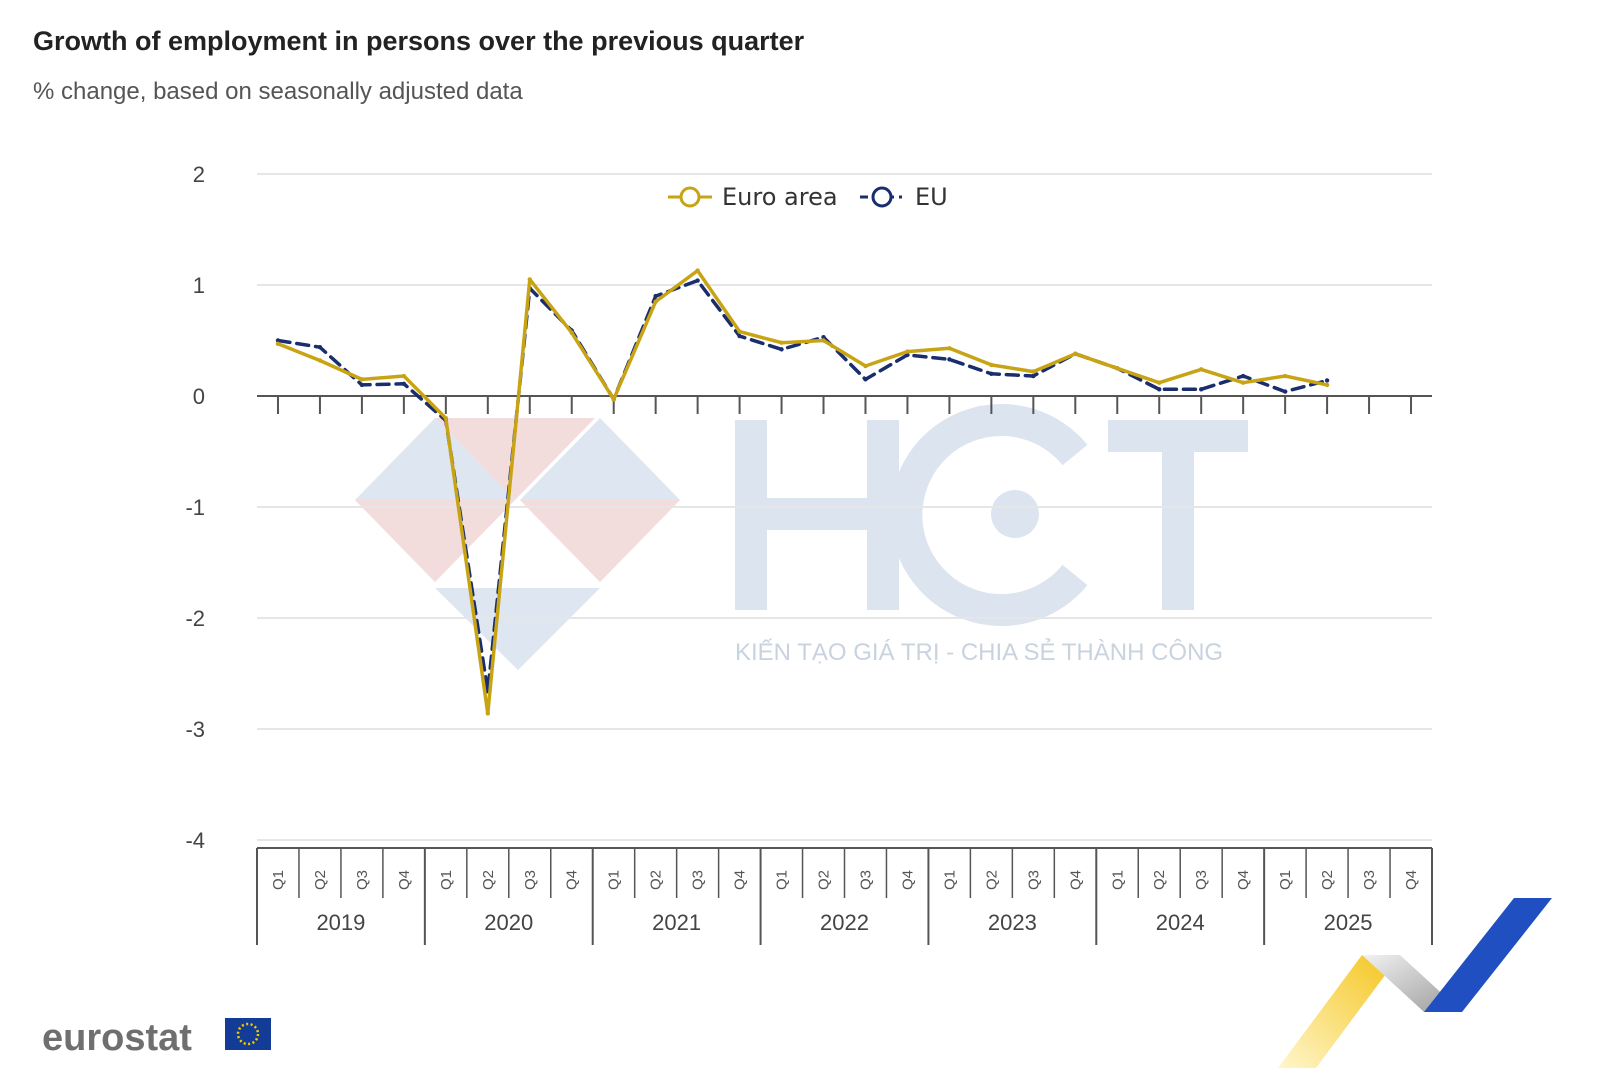  I want to click on legend-item-eu: EU, so click(904, 197).